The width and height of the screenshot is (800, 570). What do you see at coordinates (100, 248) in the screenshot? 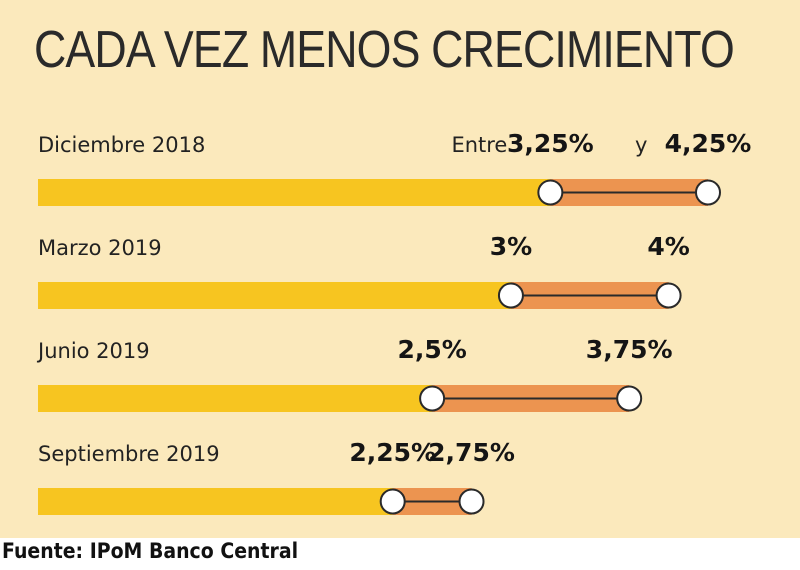
I see `category-label: Marzo 2019` at bounding box center [100, 248].